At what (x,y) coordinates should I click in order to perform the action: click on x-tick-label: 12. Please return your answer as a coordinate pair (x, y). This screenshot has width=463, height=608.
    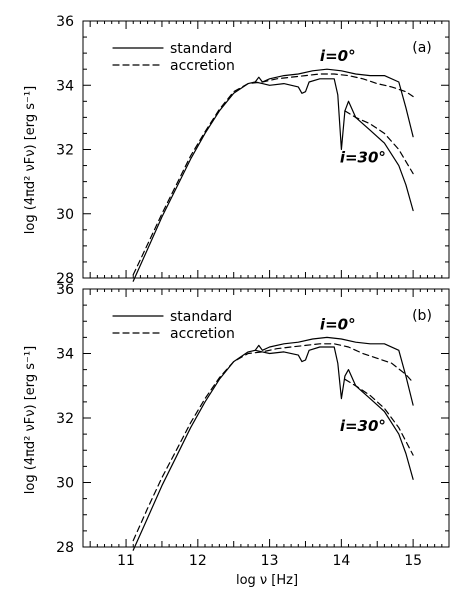
    Looking at the image, I should click on (198, 561).